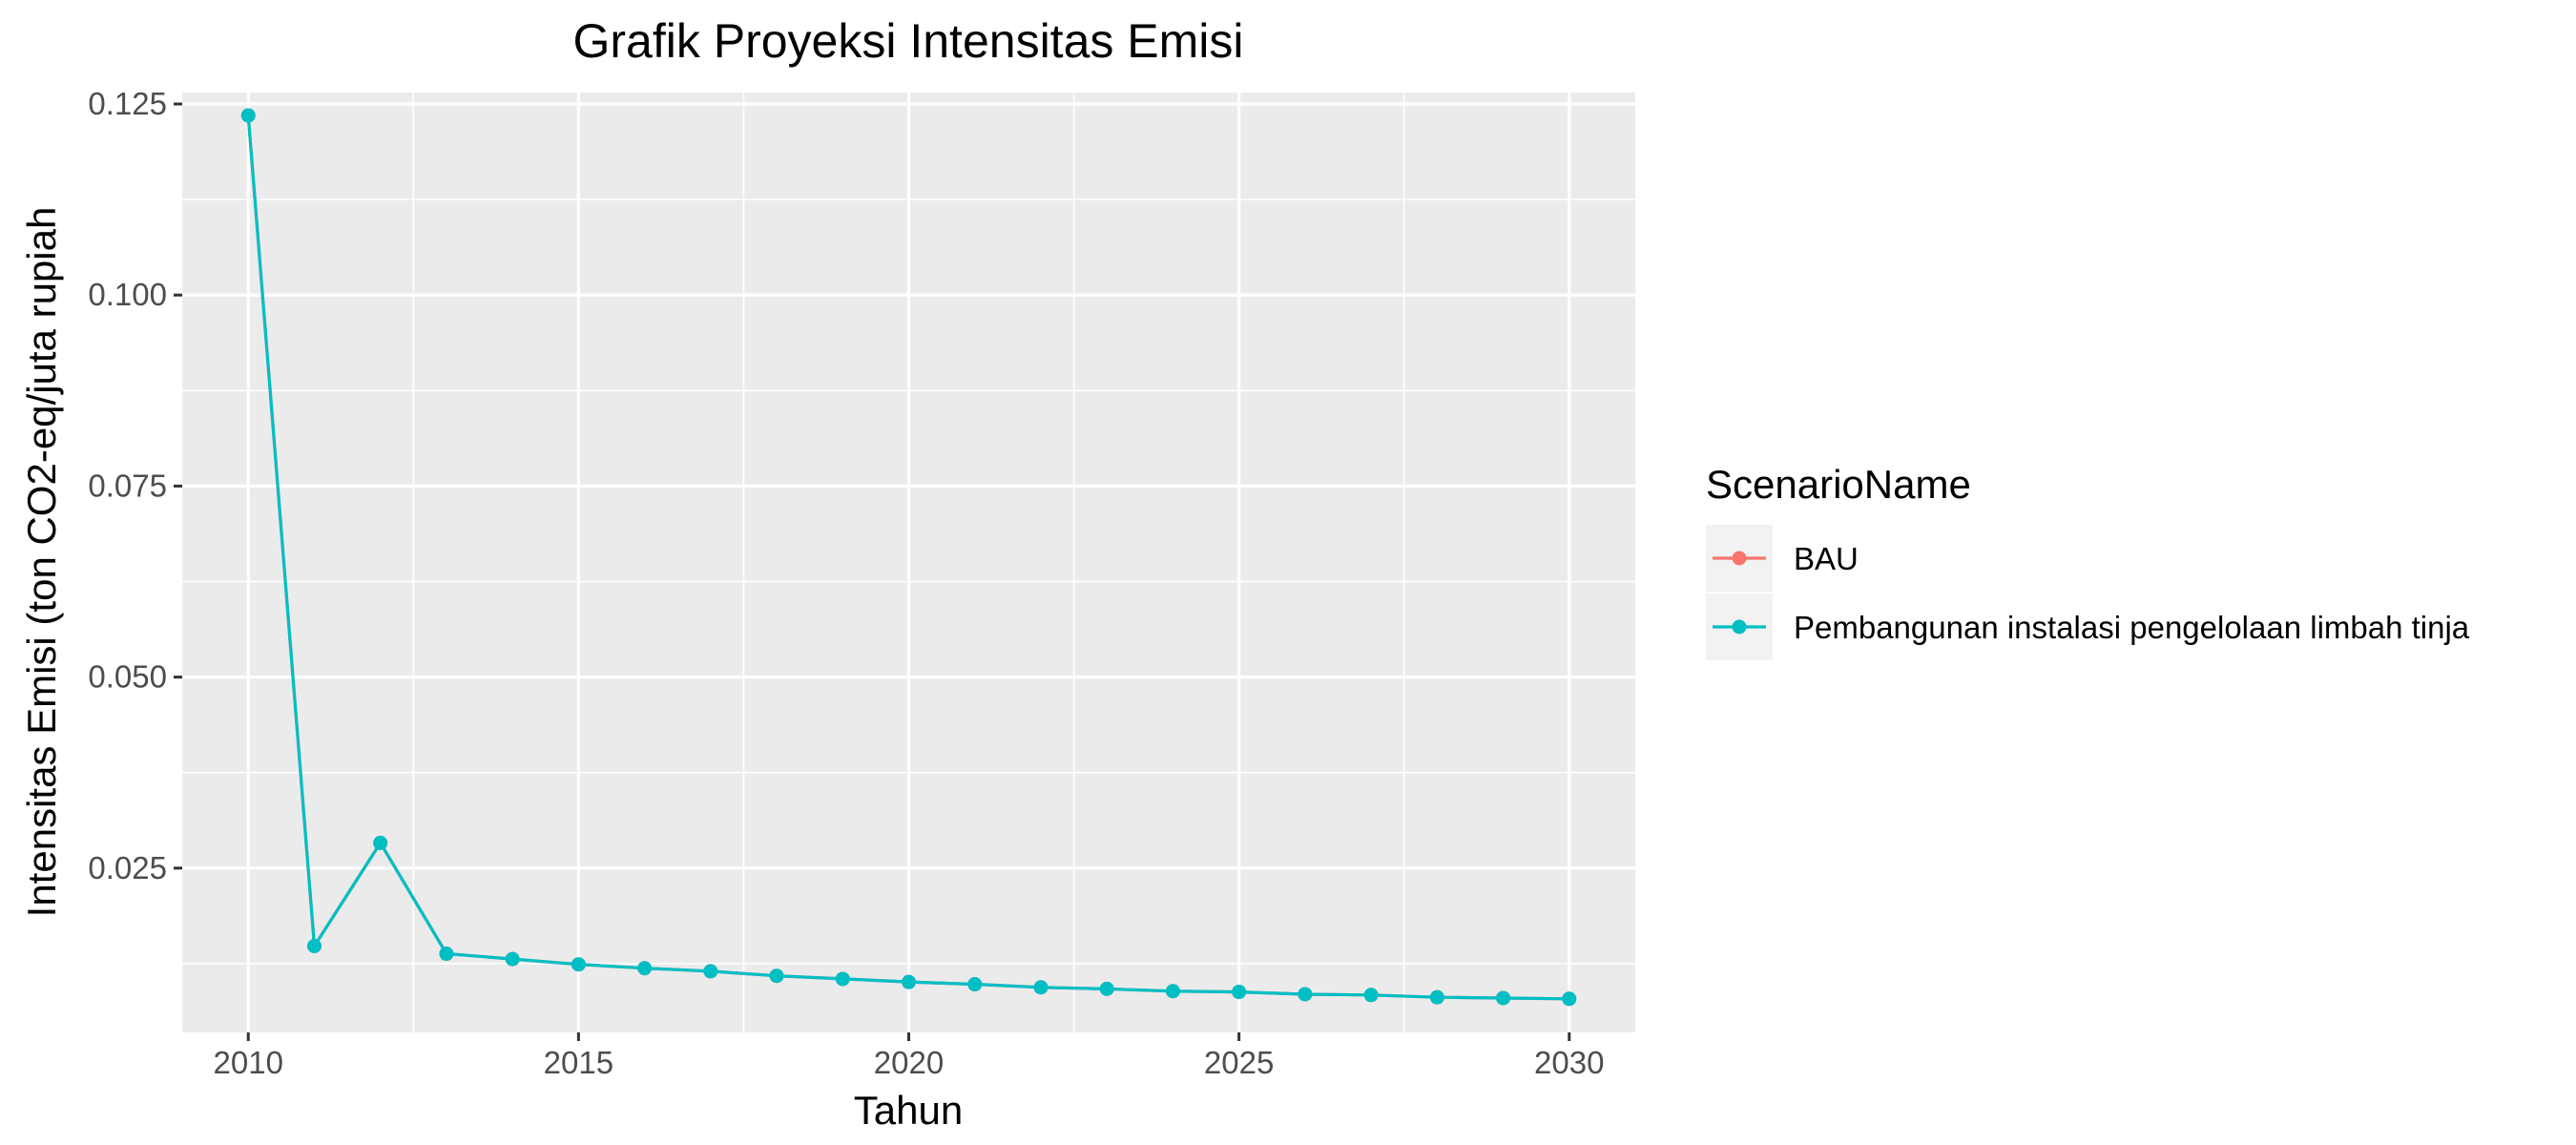  Describe the element at coordinates (908, 1111) in the screenshot. I see `x-axis-label: Tahun` at that location.